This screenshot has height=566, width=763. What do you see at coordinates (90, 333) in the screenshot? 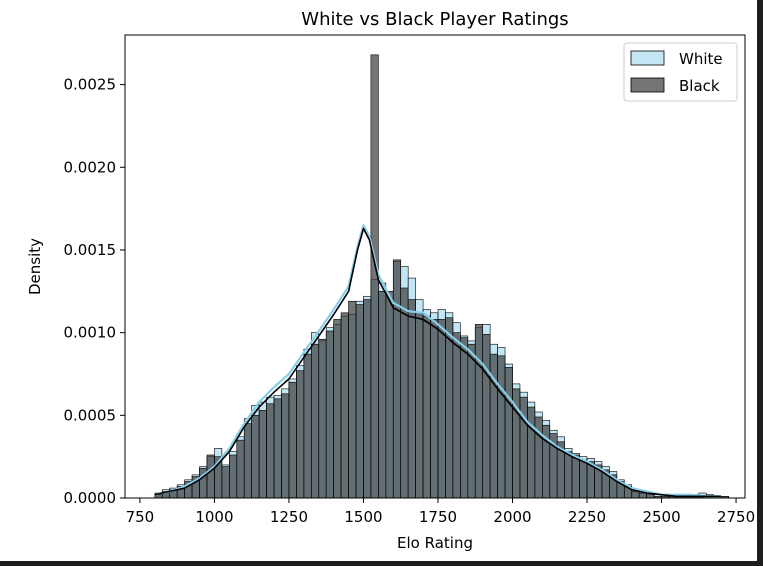
I see `y-tick-label: 0.0010` at bounding box center [90, 333].